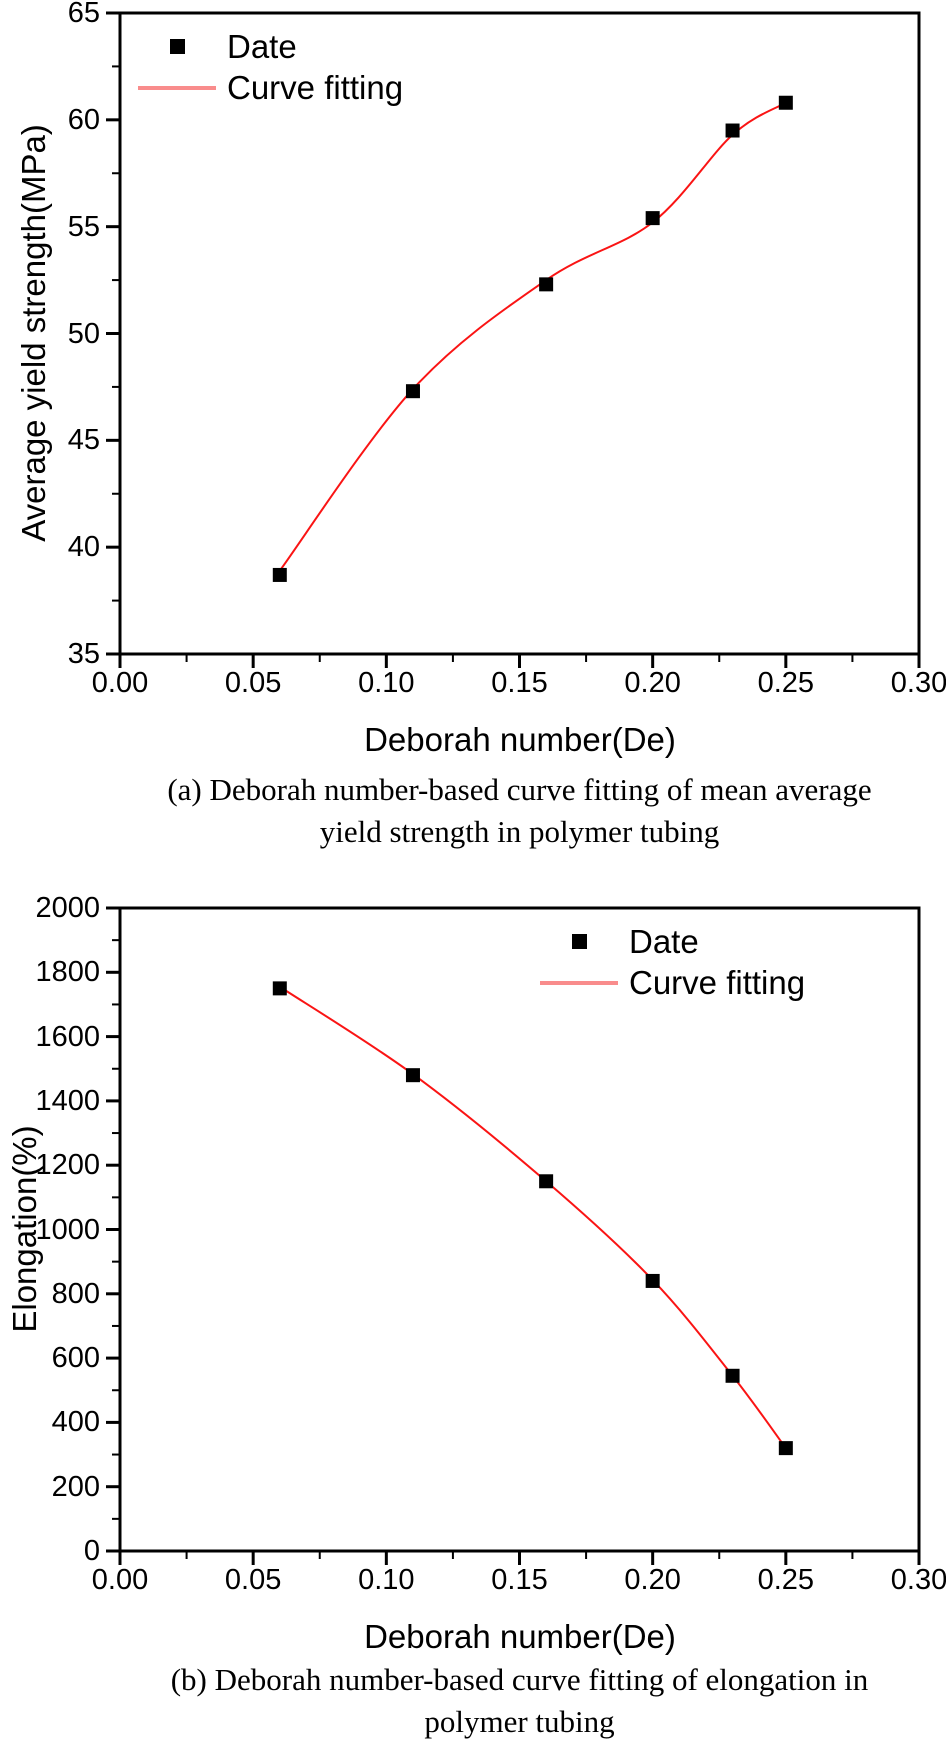 This screenshot has height=1745, width=946. What do you see at coordinates (67, 908) in the screenshot?
I see `y-tick-label: 2000` at bounding box center [67, 908].